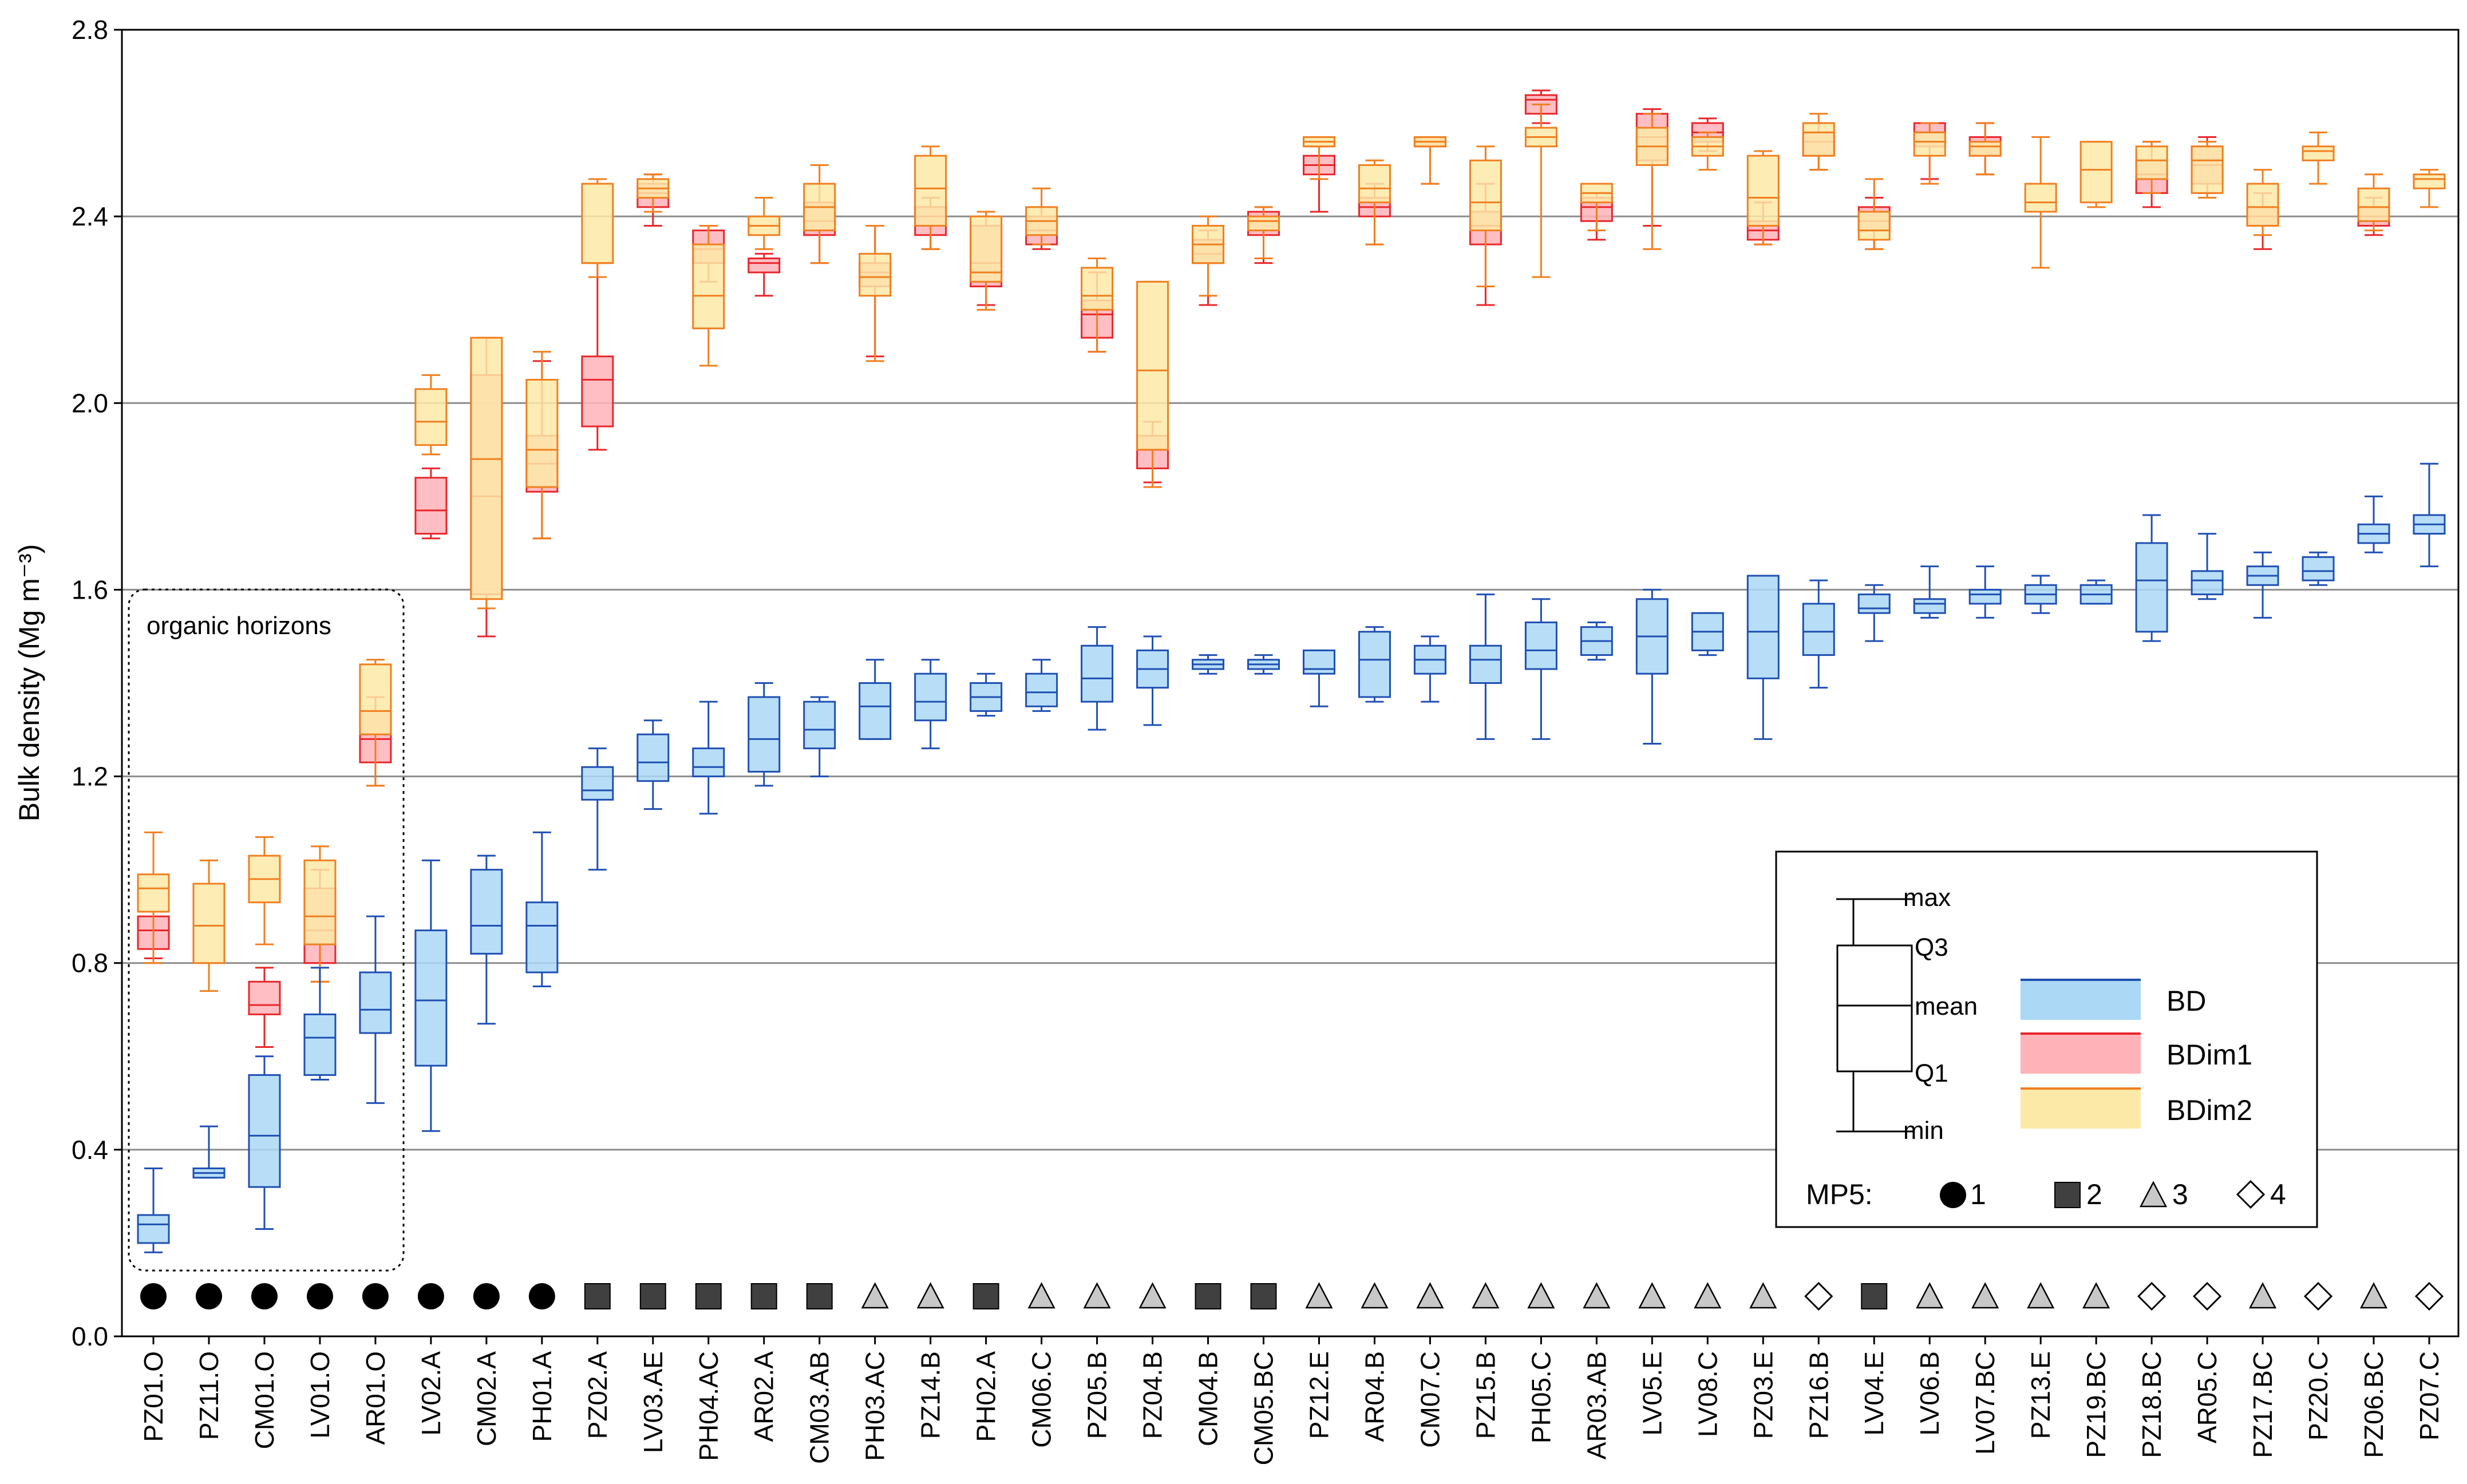  Describe the element at coordinates (1264, 1408) in the screenshot. I see `x-tick-label: CM05.BC` at that location.